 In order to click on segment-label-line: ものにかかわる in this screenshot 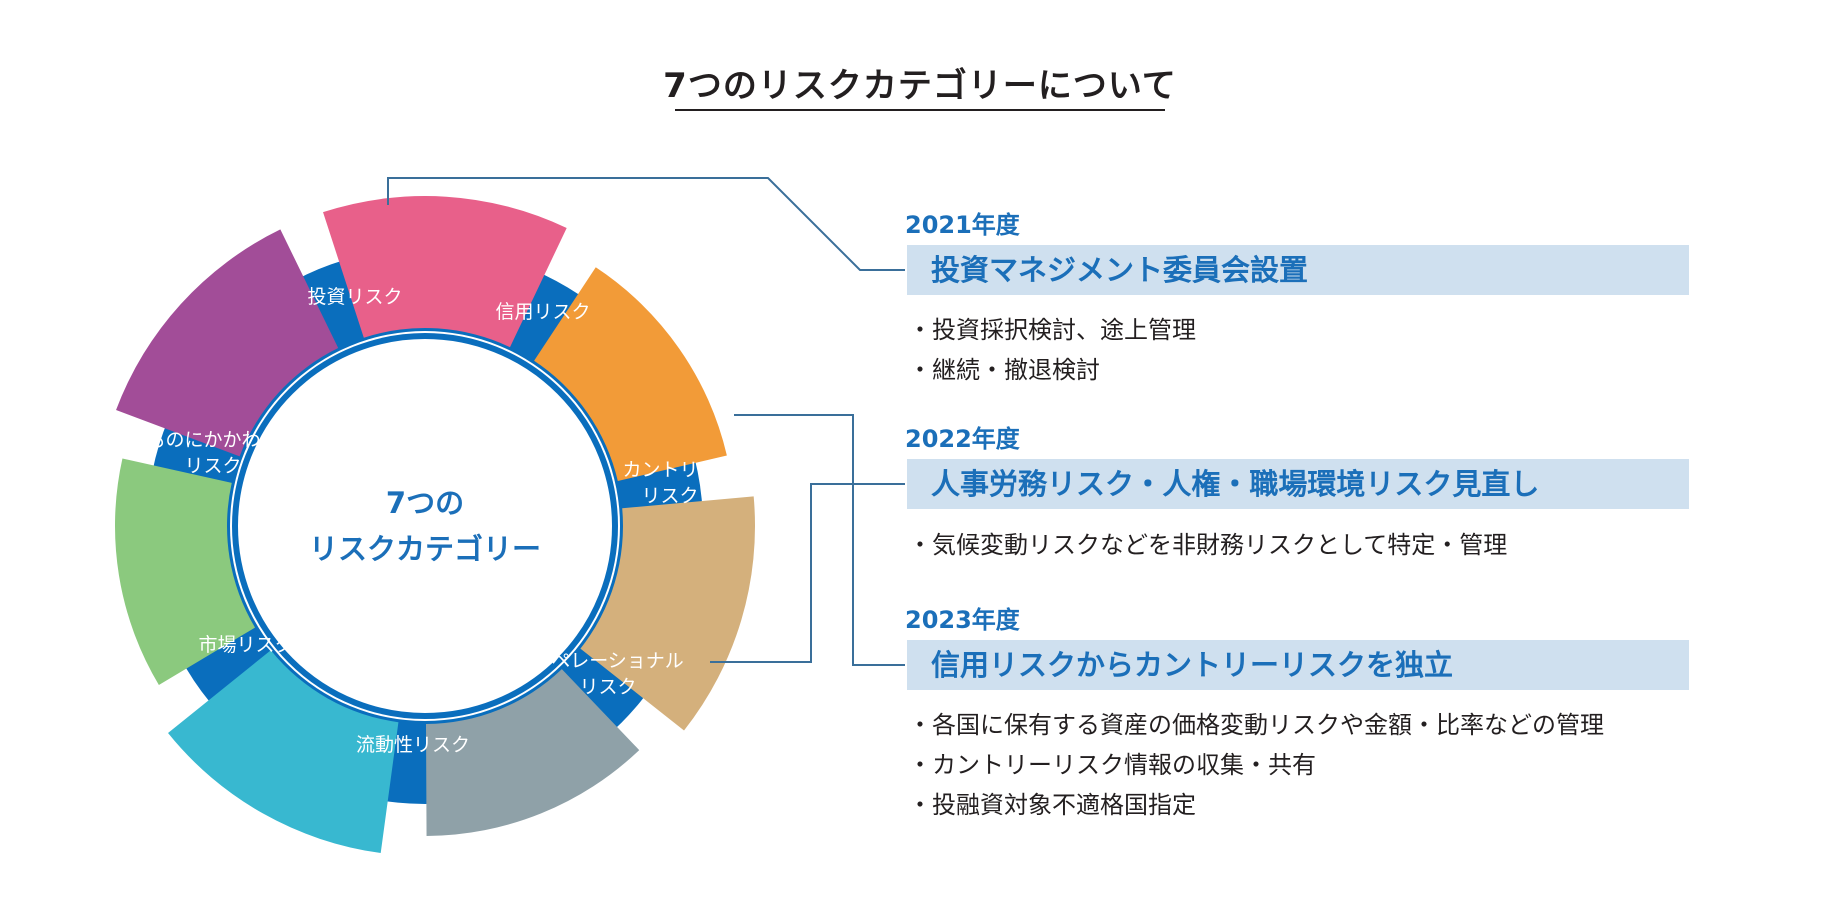, I will do `click(213, 440)`.